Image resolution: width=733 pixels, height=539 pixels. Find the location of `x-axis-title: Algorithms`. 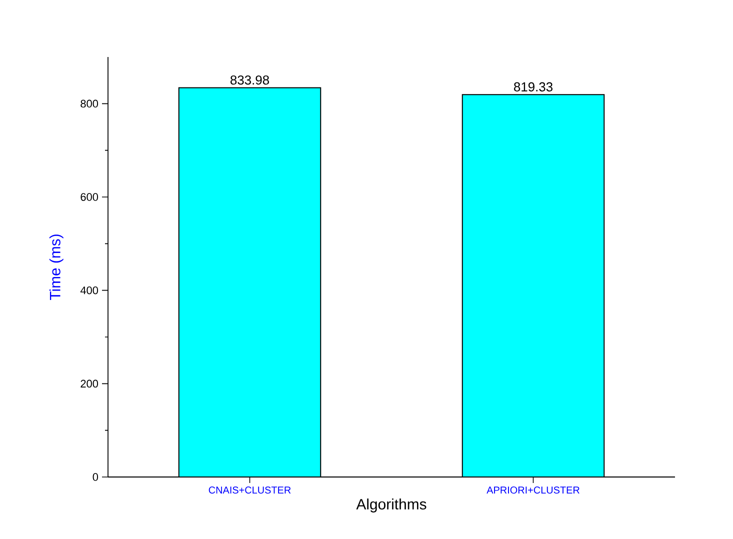

x-axis-title: Algorithms is located at coordinates (391, 505).